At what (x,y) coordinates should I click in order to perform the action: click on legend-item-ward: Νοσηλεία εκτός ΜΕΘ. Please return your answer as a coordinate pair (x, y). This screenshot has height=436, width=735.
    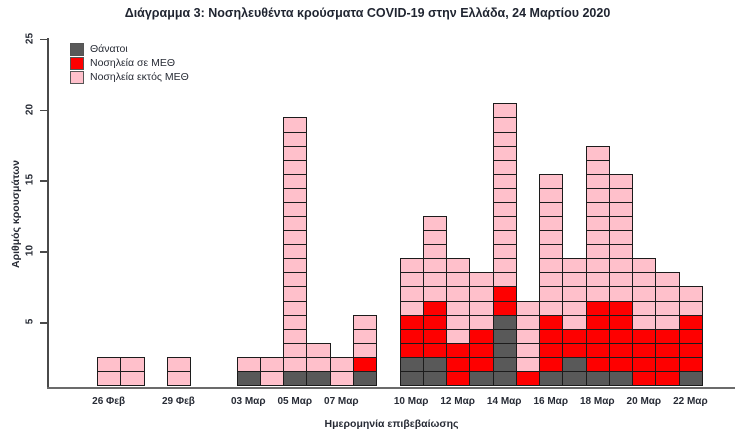
    Looking at the image, I should click on (129, 77).